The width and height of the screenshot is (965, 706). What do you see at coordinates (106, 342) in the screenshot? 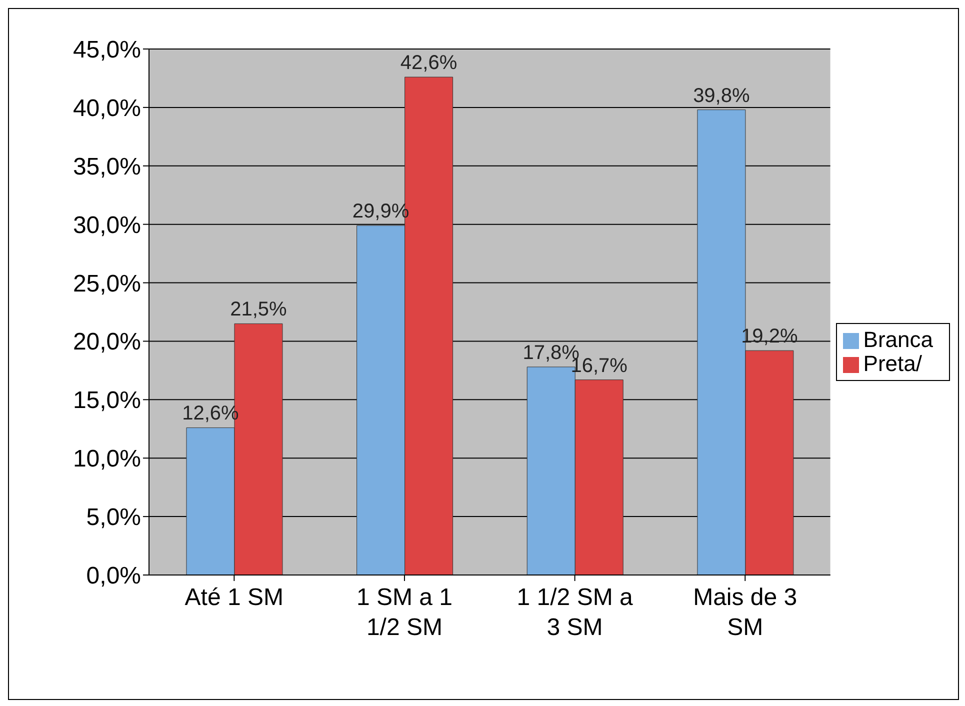
I see `y-tick-label: 20,0%` at bounding box center [106, 342].